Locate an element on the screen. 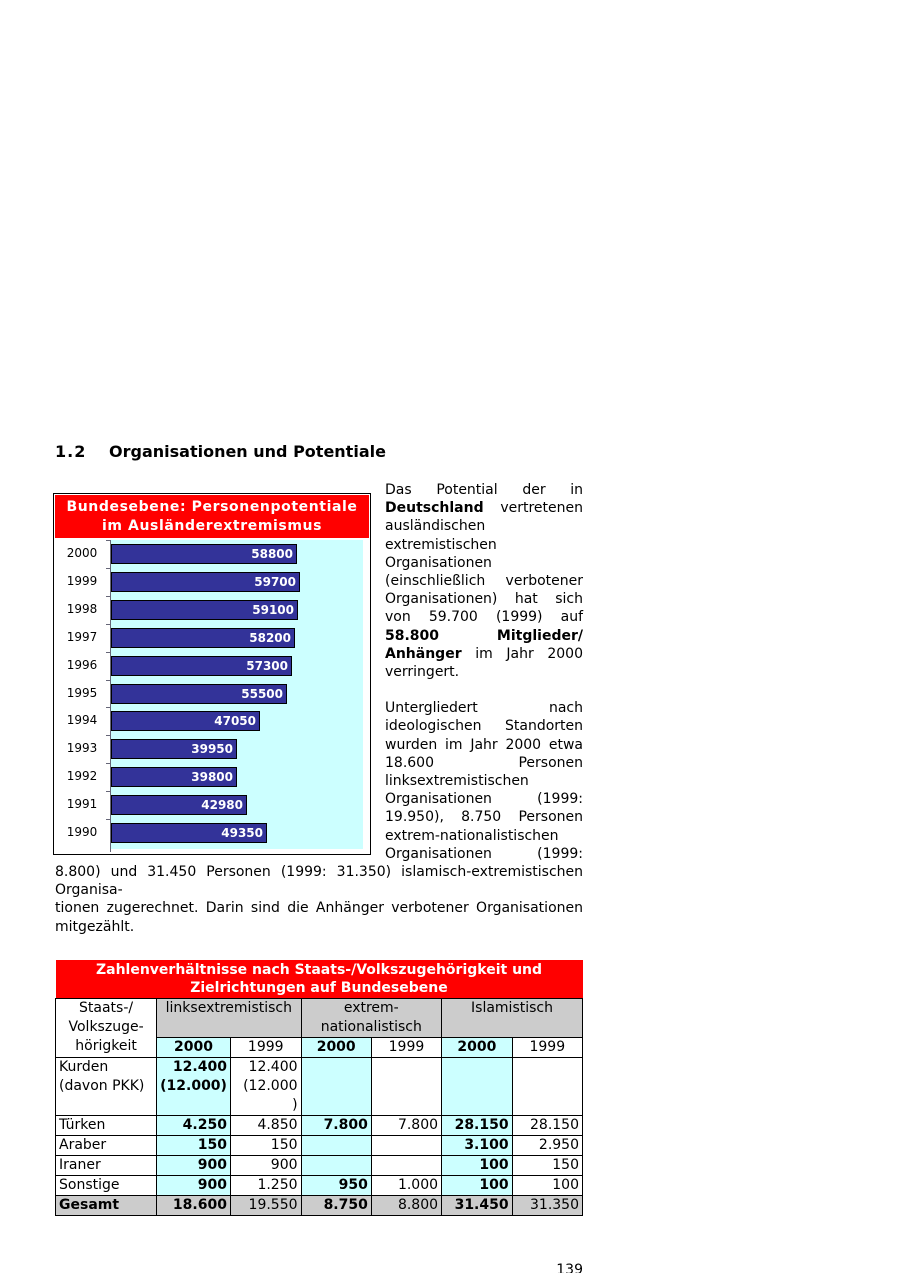 The image size is (900, 1273). section-heading: 1.2 Organisationen und Potentiale is located at coordinates (220, 451).